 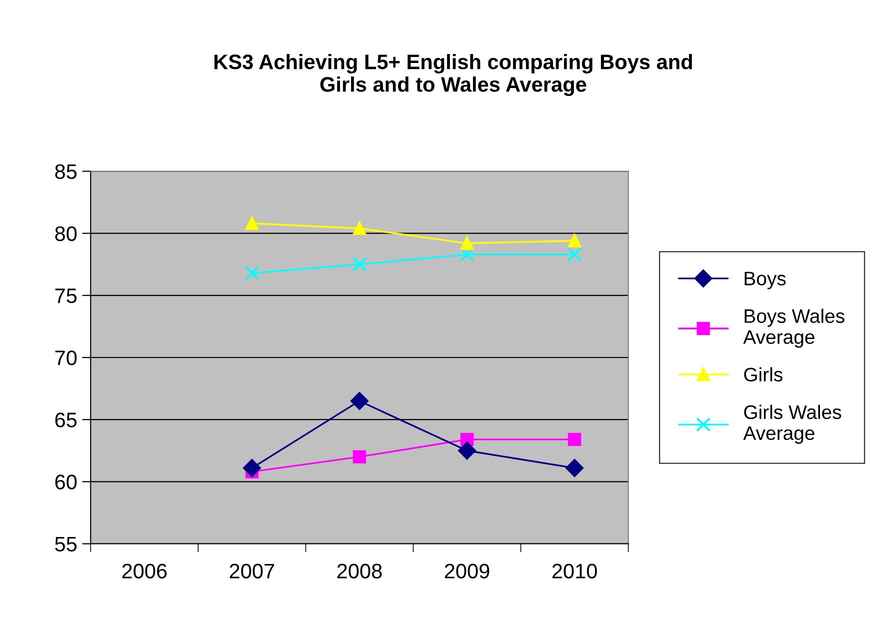 I want to click on chart-title: KS3 Achieving L5+ English comparing Boys and Girls and to Wales Average, so click(x=453, y=75).